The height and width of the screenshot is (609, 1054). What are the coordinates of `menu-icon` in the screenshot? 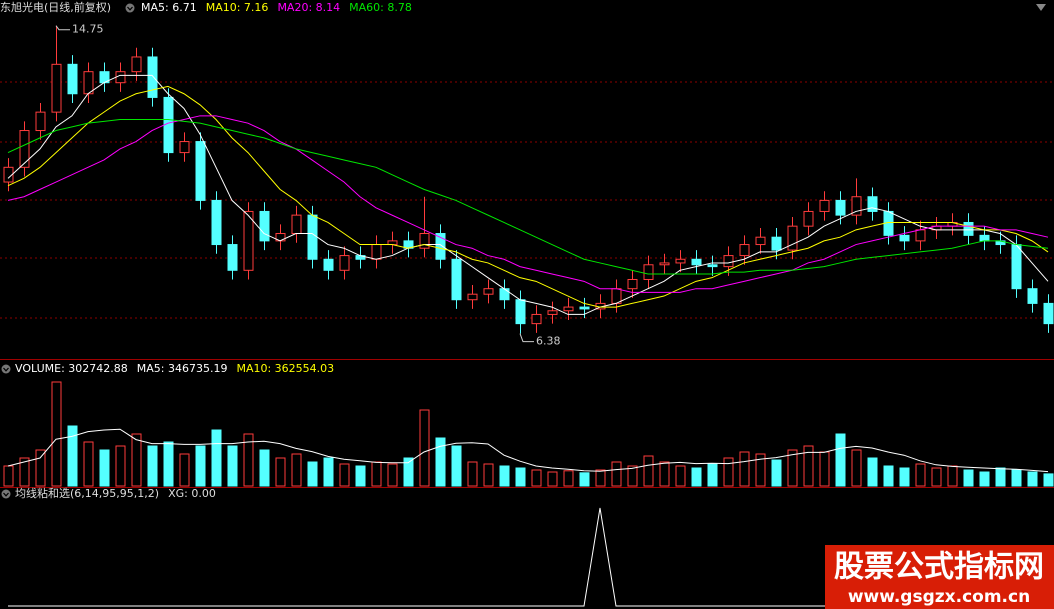 It's located at (130, 8).